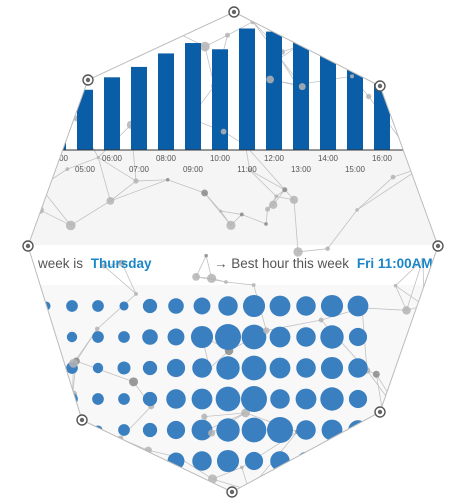 The image size is (454, 500). What do you see at coordinates (247, 89) in the screenshot?
I see `bar-11:00` at bounding box center [247, 89].